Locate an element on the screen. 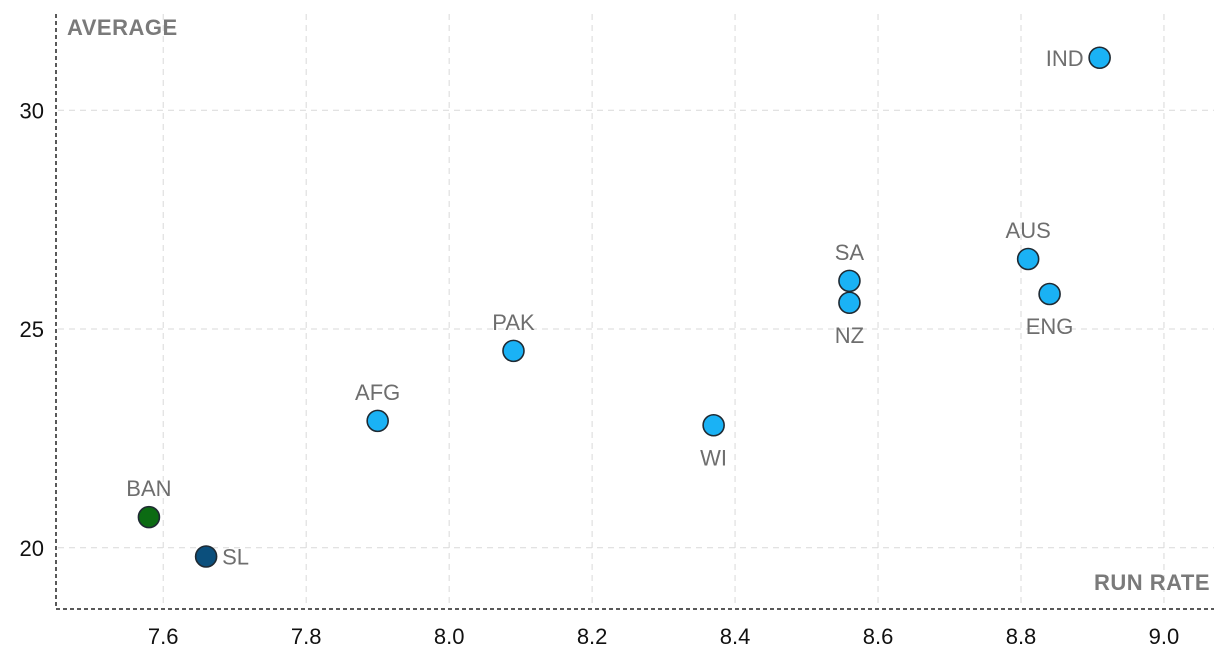 This screenshot has width=1220, height=662. x-tick-label: 7.8 is located at coordinates (306, 636).